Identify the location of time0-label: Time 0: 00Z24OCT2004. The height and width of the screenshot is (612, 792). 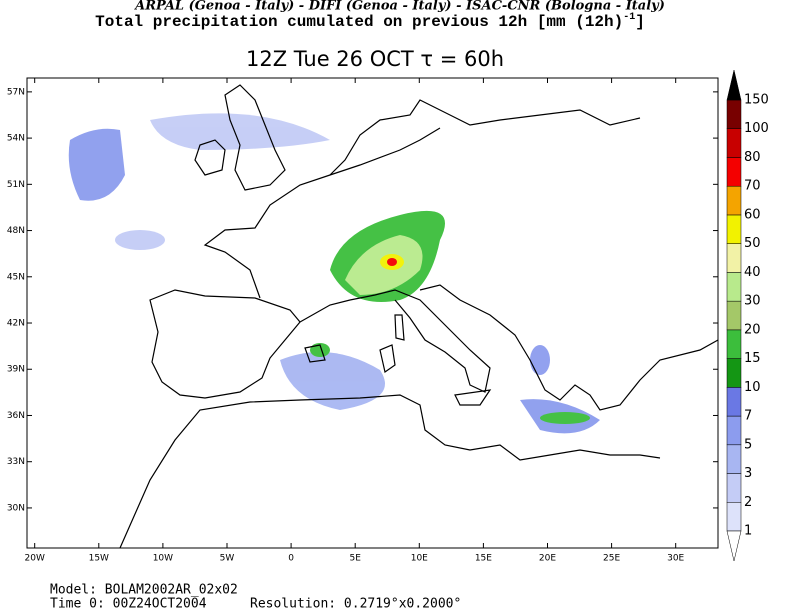
(128, 604).